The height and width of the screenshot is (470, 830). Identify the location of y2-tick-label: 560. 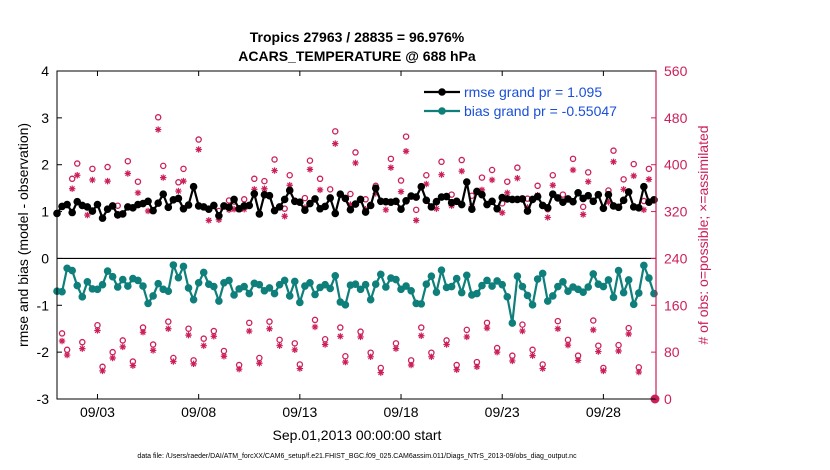
(676, 71).